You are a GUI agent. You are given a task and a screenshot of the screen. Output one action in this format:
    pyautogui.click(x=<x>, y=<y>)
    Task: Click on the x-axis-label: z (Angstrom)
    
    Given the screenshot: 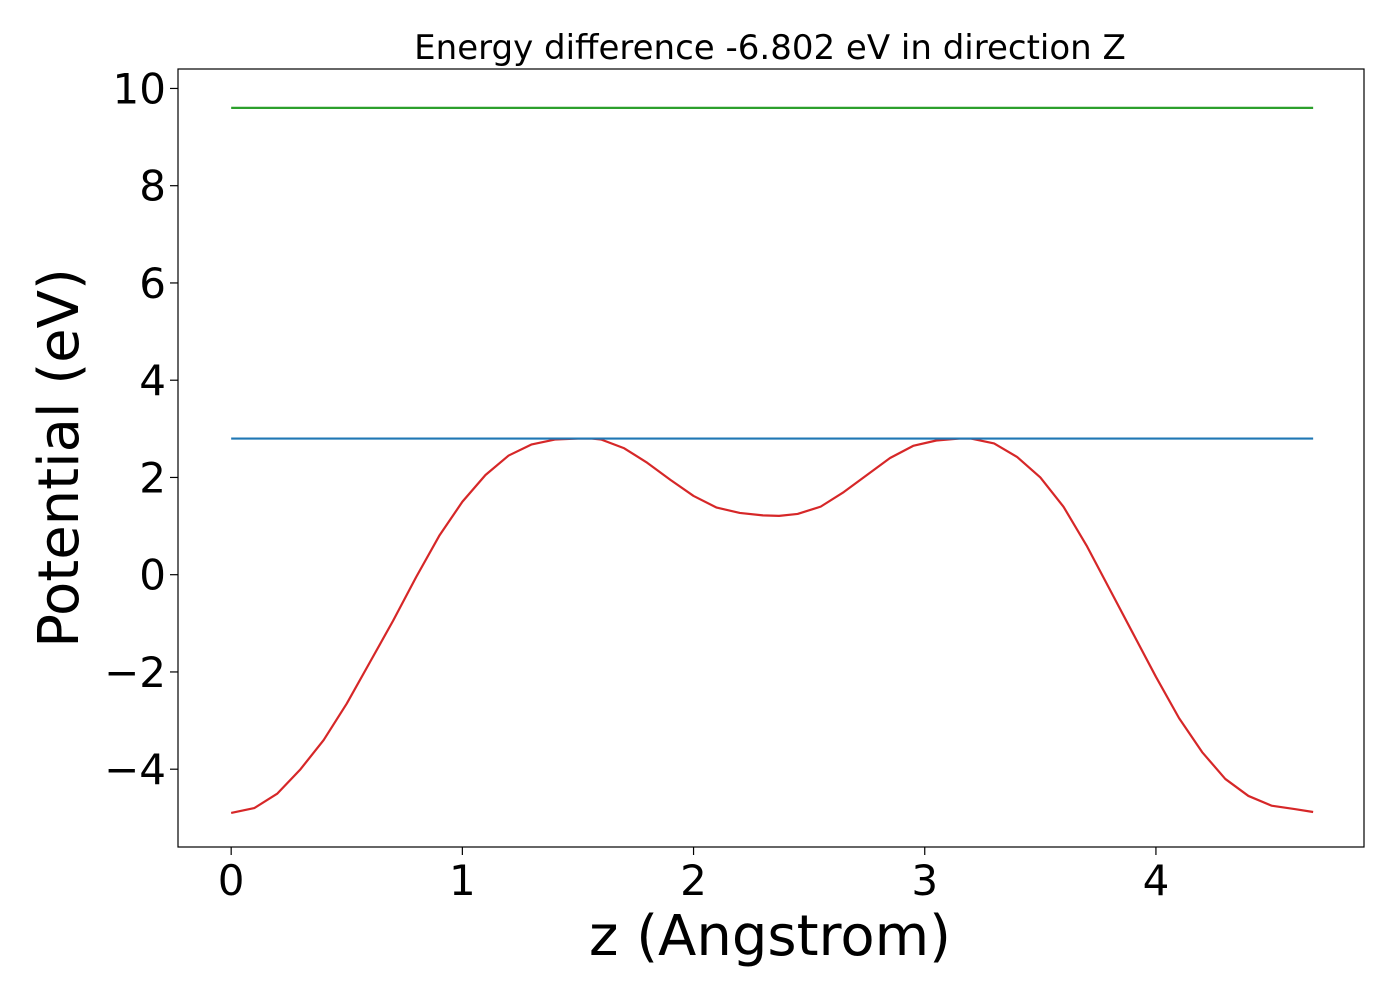 What is the action you would take?
    pyautogui.click(x=770, y=936)
    